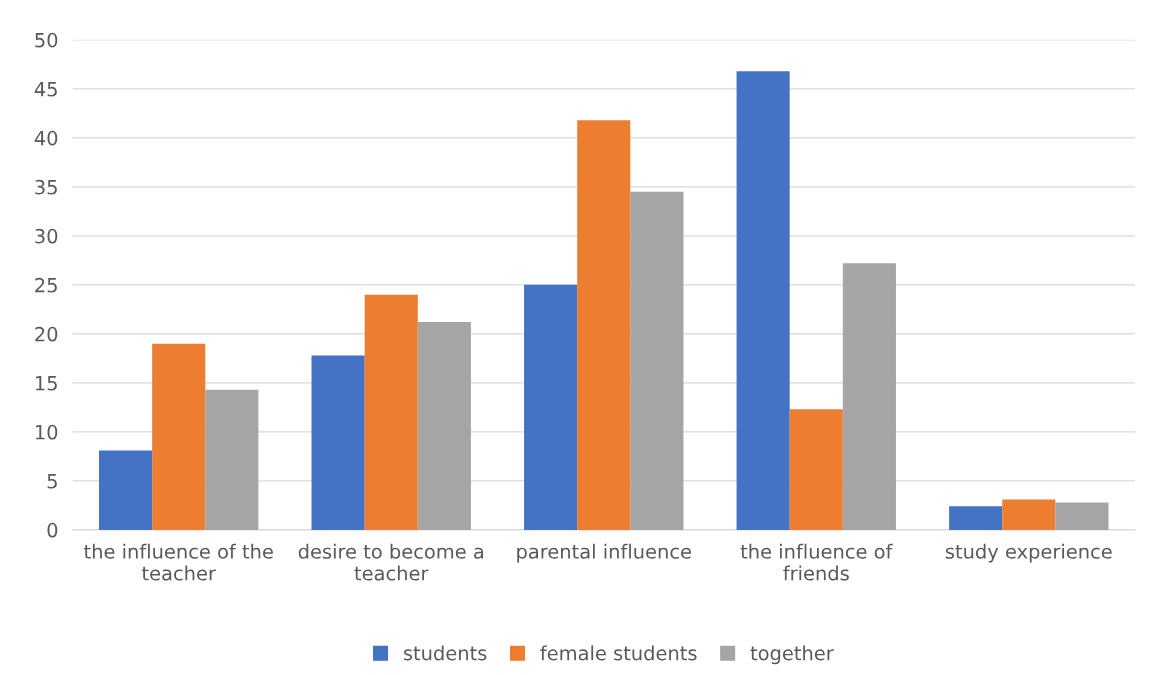 The height and width of the screenshot is (675, 1150). Describe the element at coordinates (52, 530) in the screenshot. I see `y-tick-label: 0` at that location.